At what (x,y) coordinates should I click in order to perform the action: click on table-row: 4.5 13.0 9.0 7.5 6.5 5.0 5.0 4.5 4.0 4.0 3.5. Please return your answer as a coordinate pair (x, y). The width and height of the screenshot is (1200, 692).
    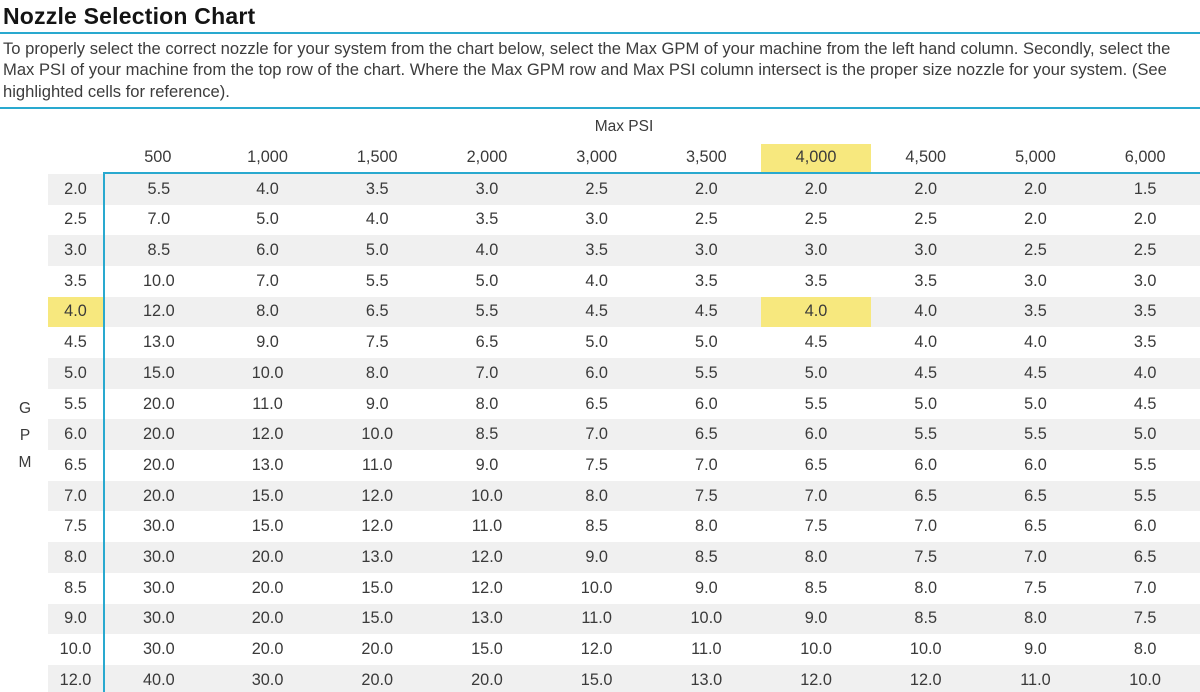
    Looking at the image, I should click on (624, 343).